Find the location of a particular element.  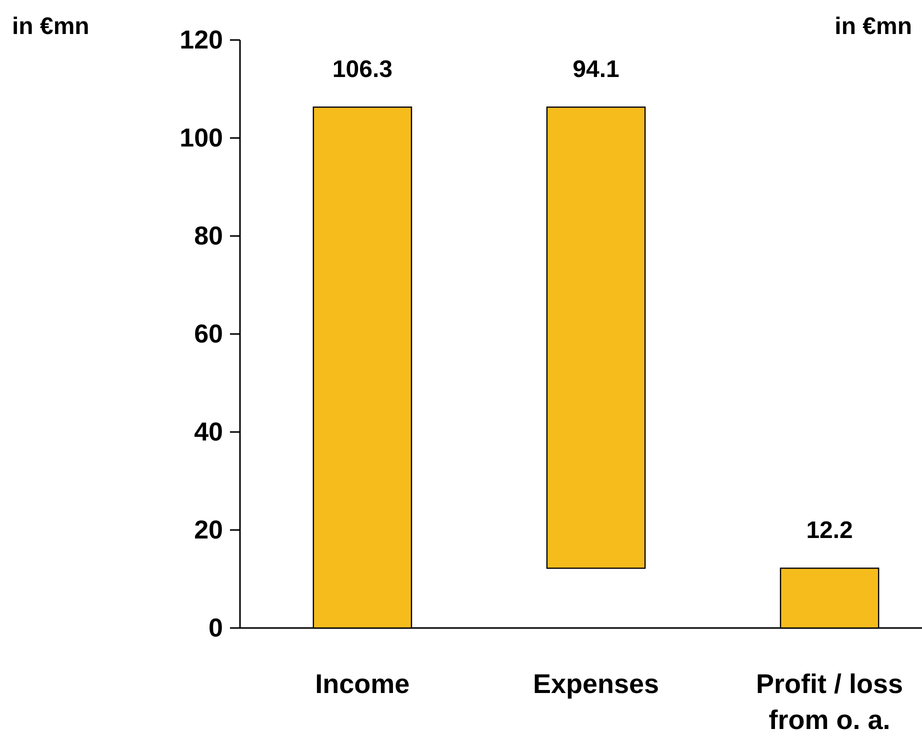

y-axis-title: in €mn is located at coordinates (51, 26).